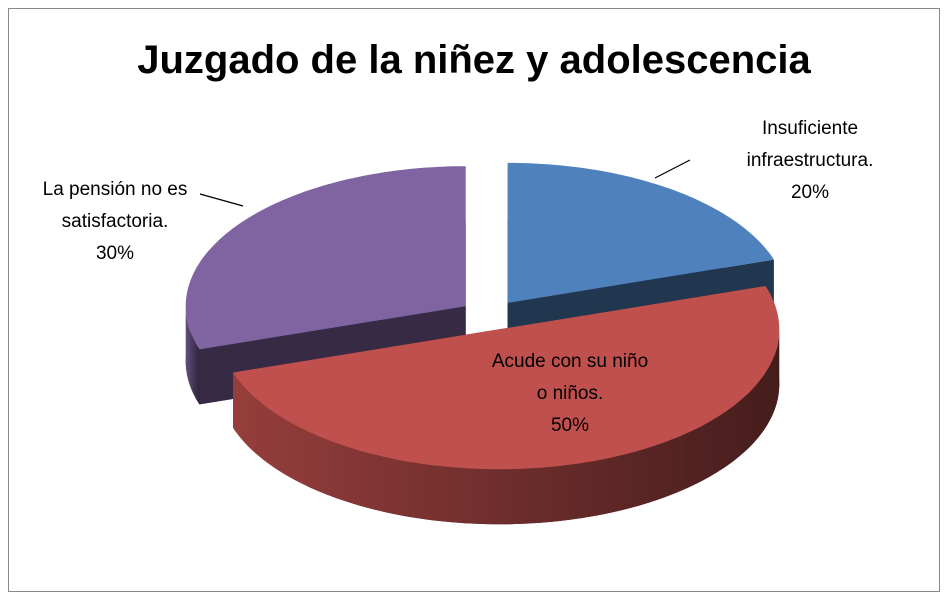 This screenshot has height=600, width=948. I want to click on chart-title: Juzgado de la niñez y adolescencia, so click(474, 60).